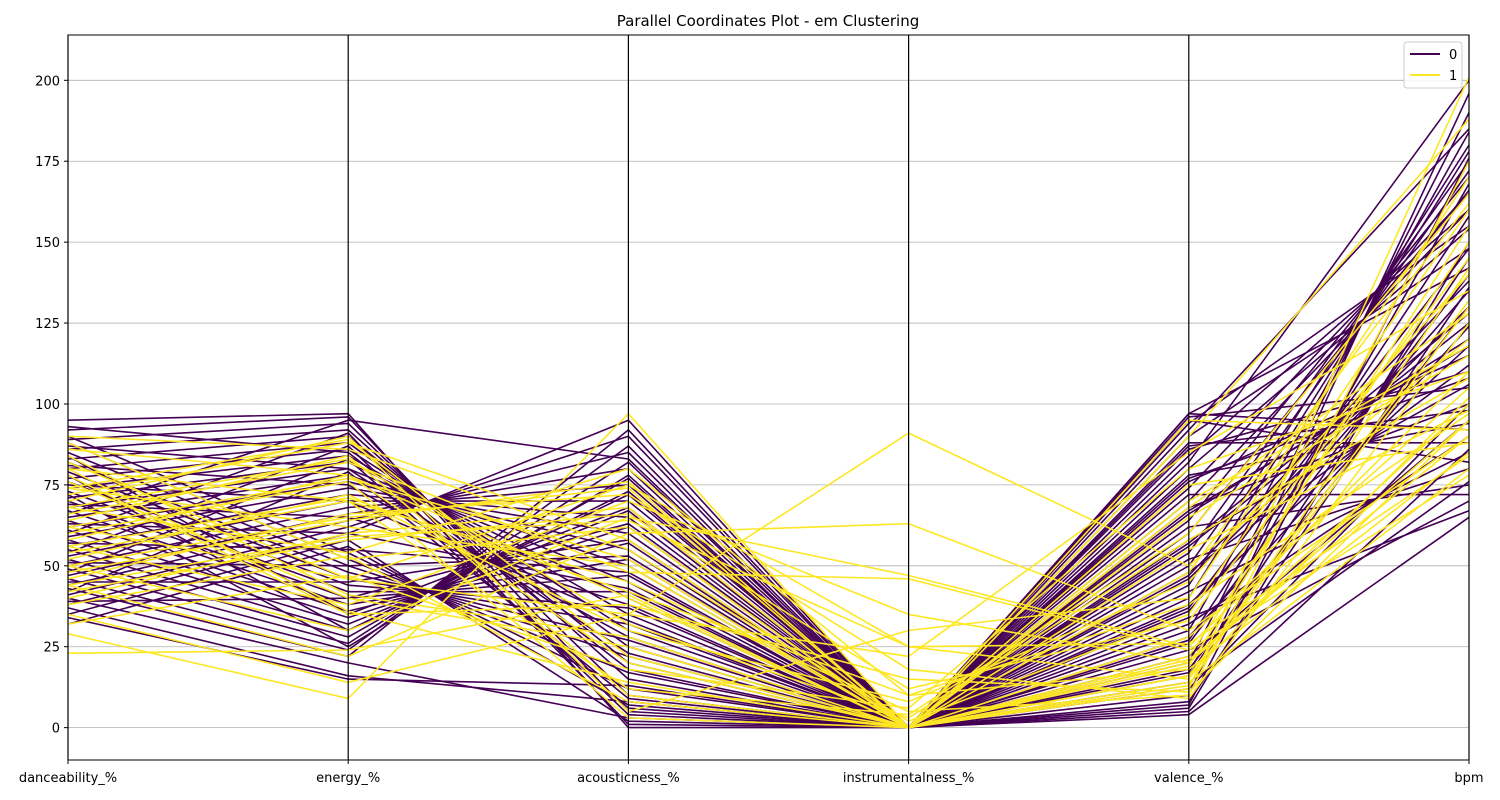 This screenshot has height=800, width=1500. I want to click on y-tick-label: 150, so click(47, 243).